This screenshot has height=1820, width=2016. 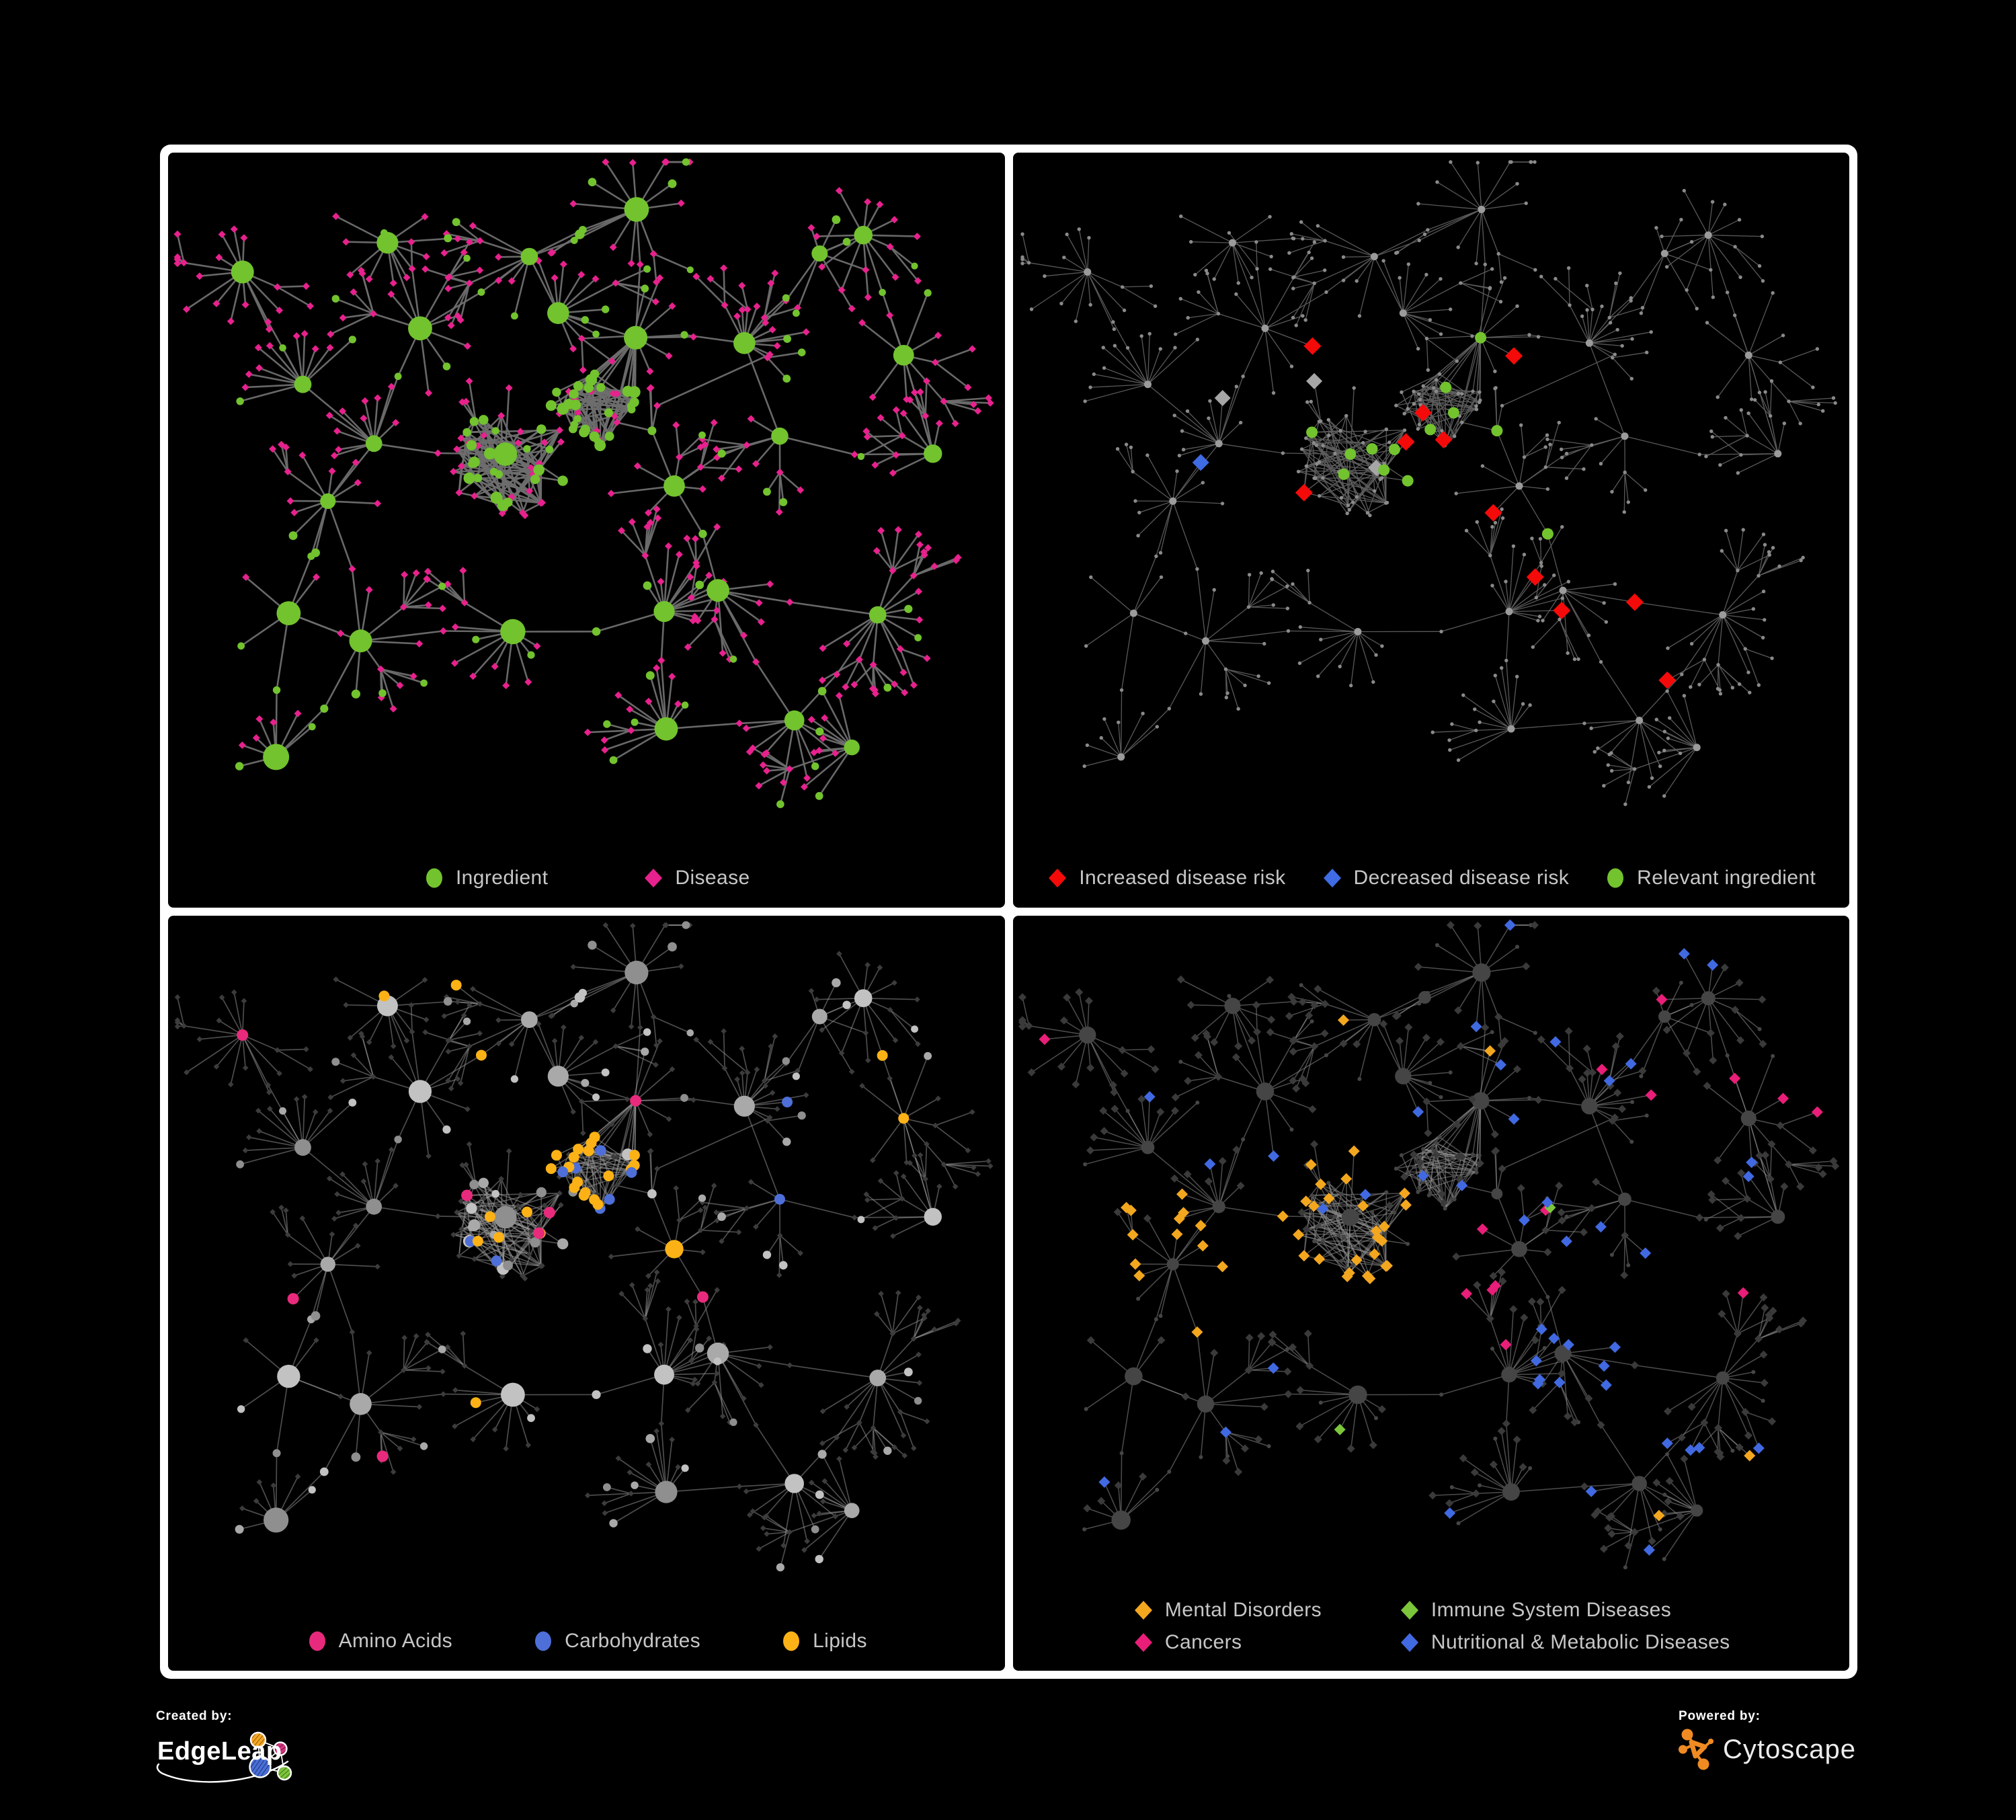 I want to click on legend-label: Relevant ingredient, so click(x=1726, y=878).